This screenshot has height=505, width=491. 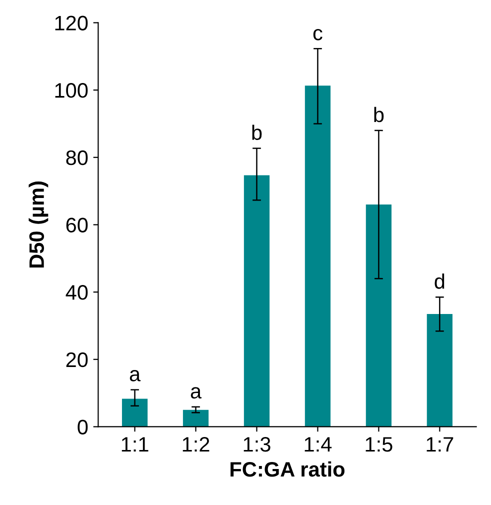 What do you see at coordinates (135, 444) in the screenshot?
I see `x-tick-label: 1:1` at bounding box center [135, 444].